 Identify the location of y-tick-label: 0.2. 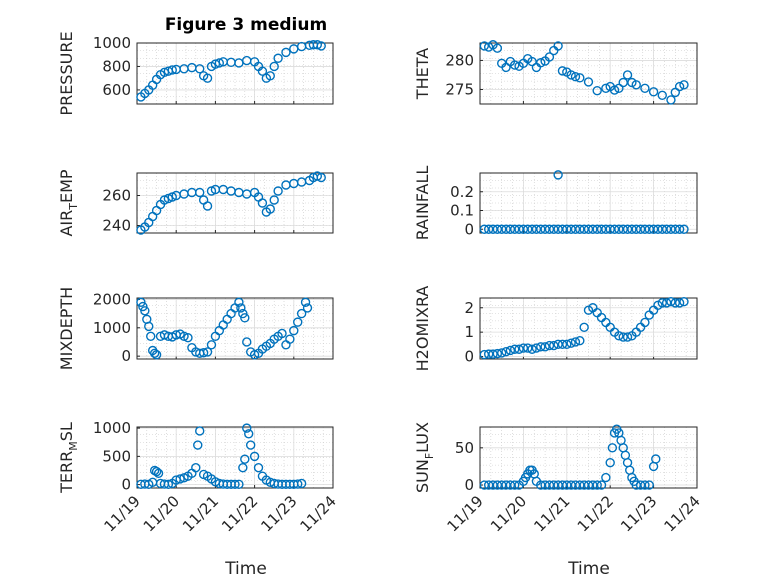
(462, 192).